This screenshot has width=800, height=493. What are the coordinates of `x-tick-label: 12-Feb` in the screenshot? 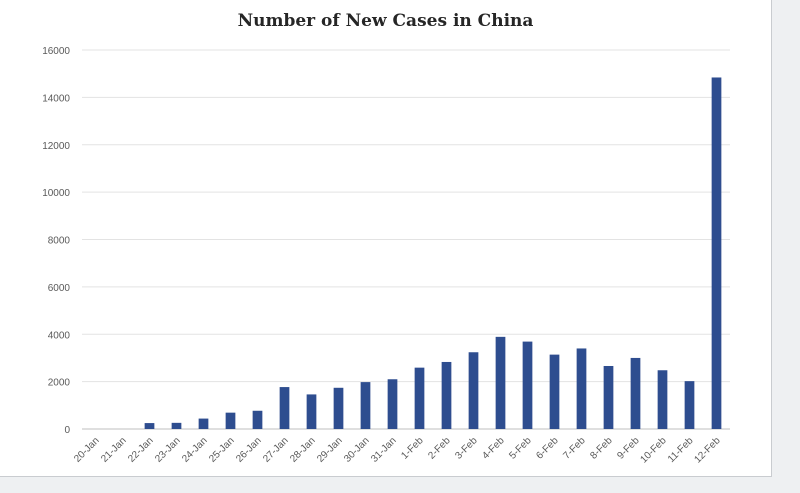 It's located at (707, 450).